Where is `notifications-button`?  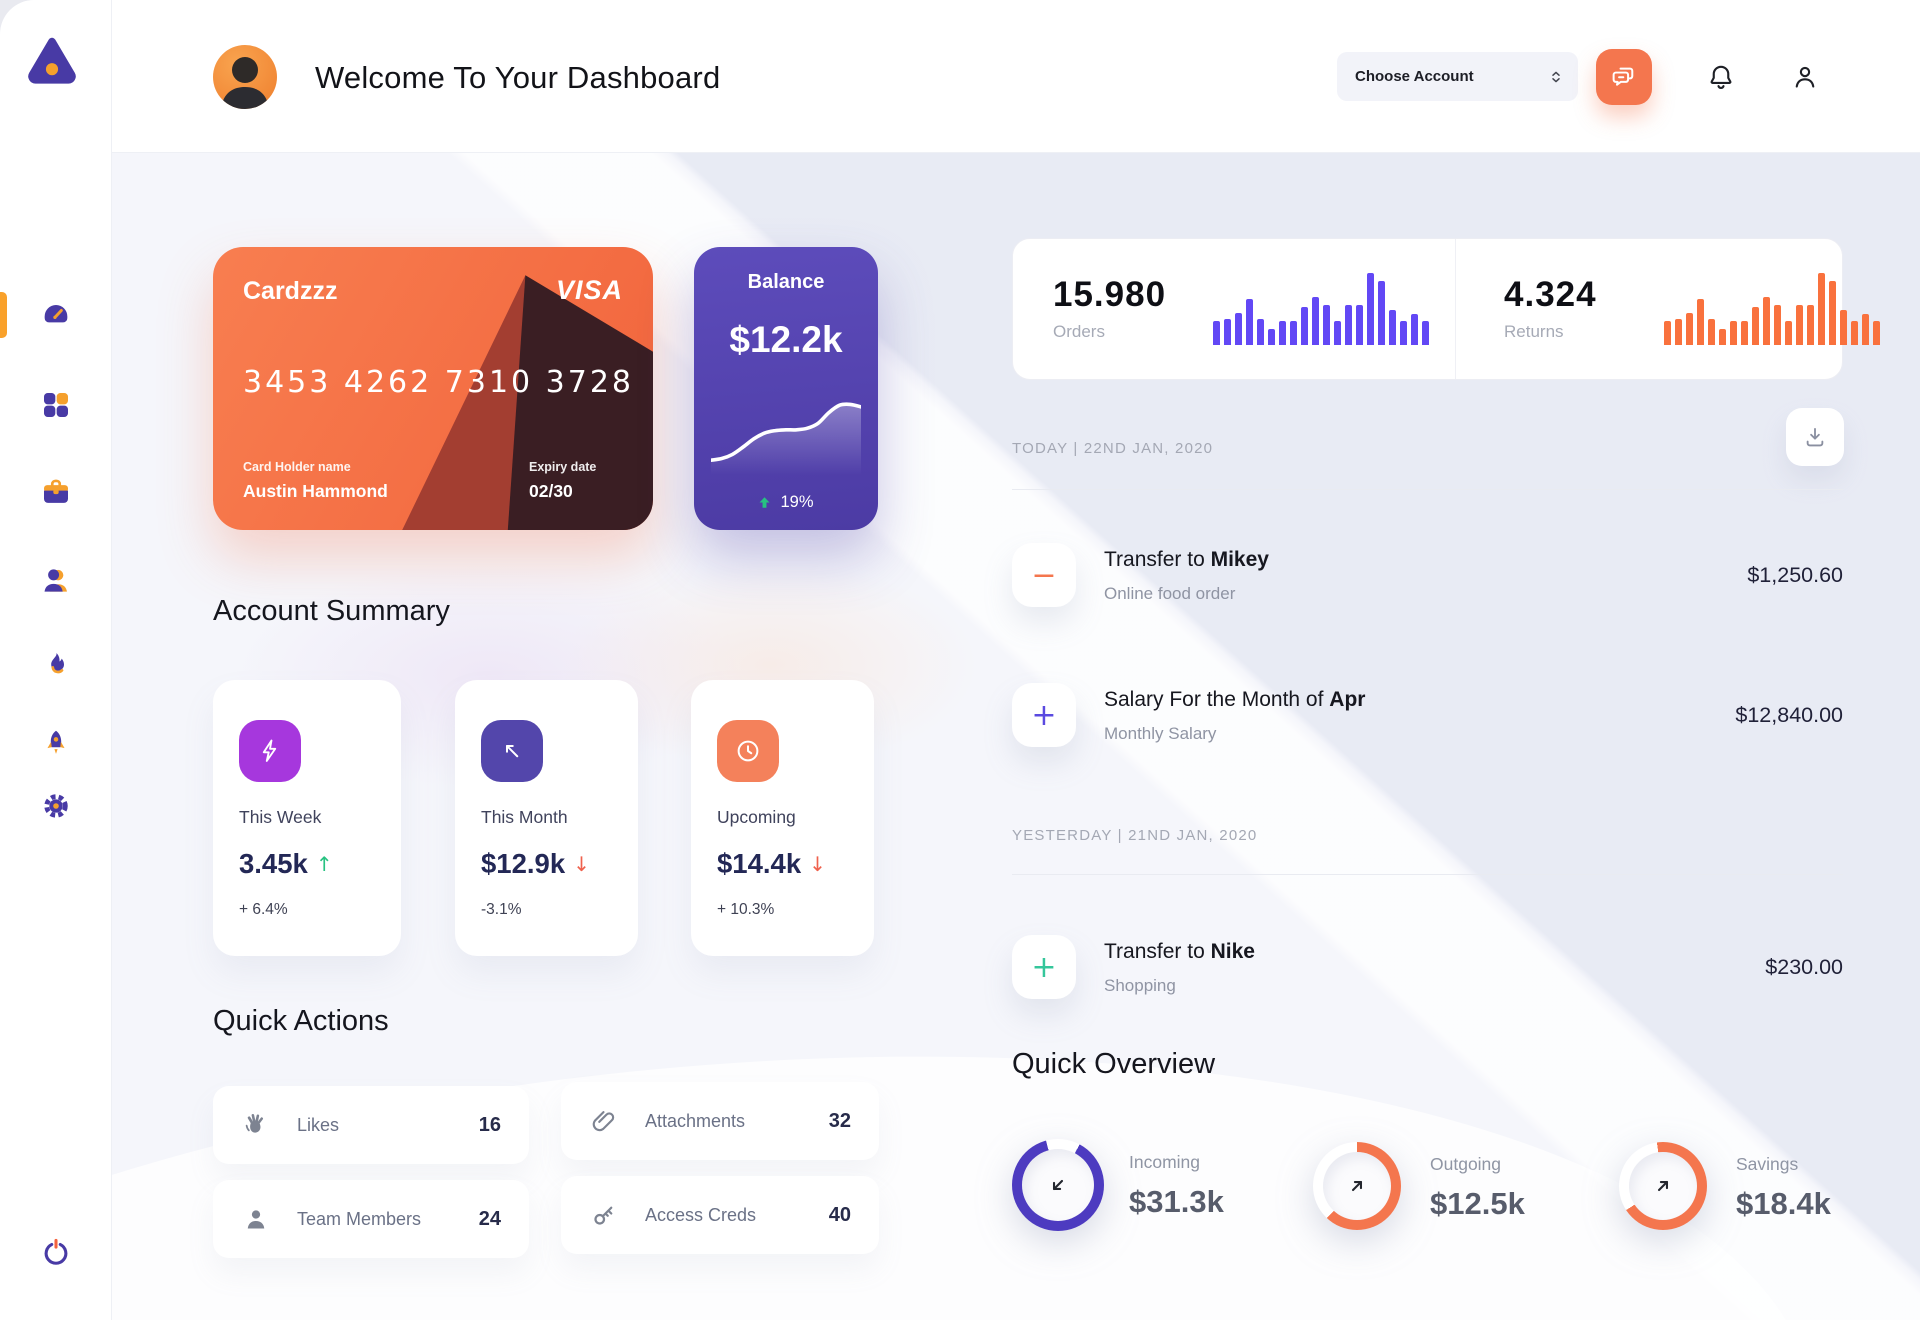
notifications-button is located at coordinates (1721, 77).